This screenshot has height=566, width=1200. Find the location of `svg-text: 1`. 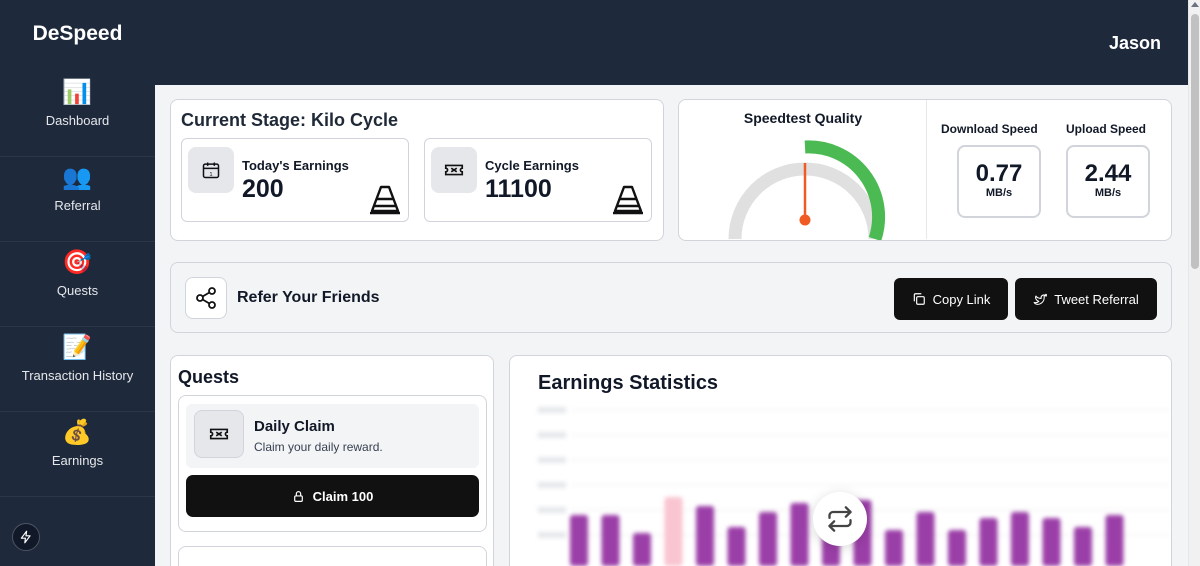

svg-text: 1 is located at coordinates (210, 175).